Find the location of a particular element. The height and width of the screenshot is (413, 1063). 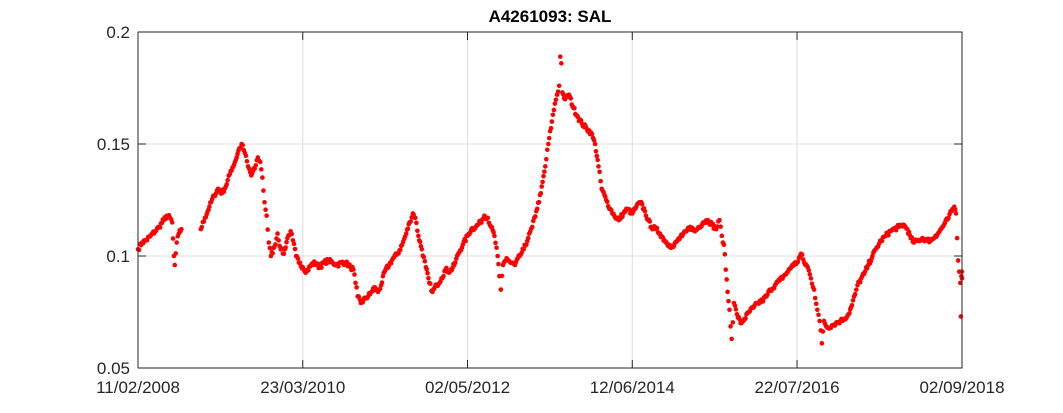

chart-title: A4261093: SAL is located at coordinates (550, 16).